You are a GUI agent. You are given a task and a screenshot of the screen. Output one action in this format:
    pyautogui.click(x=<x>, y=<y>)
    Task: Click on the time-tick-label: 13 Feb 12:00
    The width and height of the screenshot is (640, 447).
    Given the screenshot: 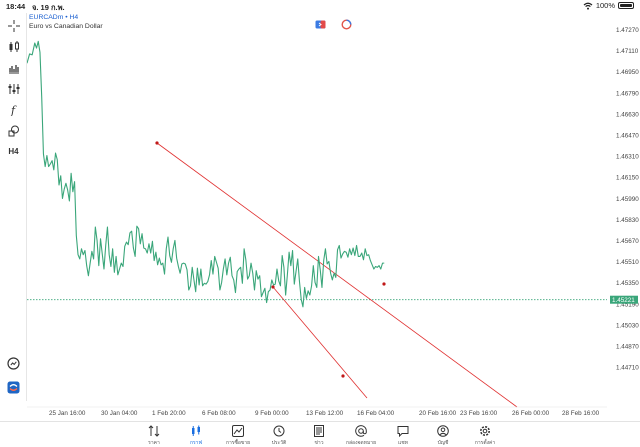 What is the action you would take?
    pyautogui.click(x=325, y=413)
    